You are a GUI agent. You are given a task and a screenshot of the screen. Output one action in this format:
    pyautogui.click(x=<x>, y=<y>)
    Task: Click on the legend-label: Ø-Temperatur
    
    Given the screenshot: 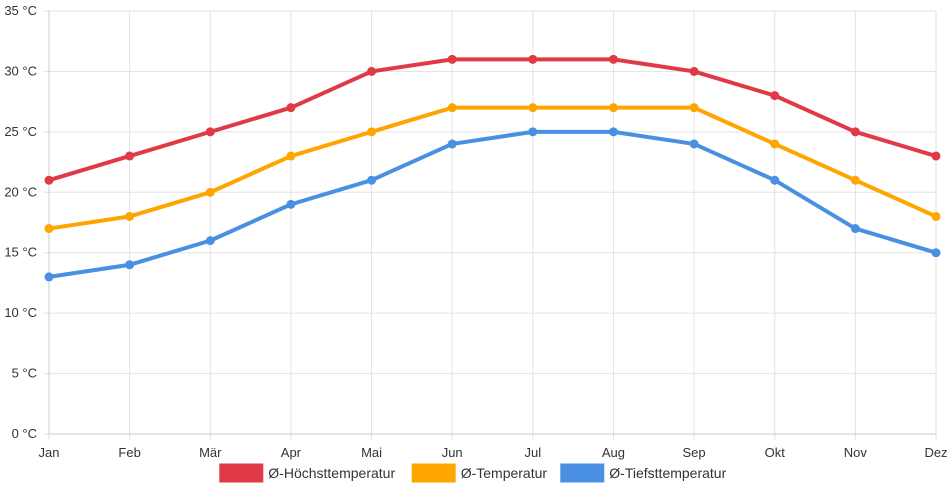 What is the action you would take?
    pyautogui.click(x=504, y=473)
    